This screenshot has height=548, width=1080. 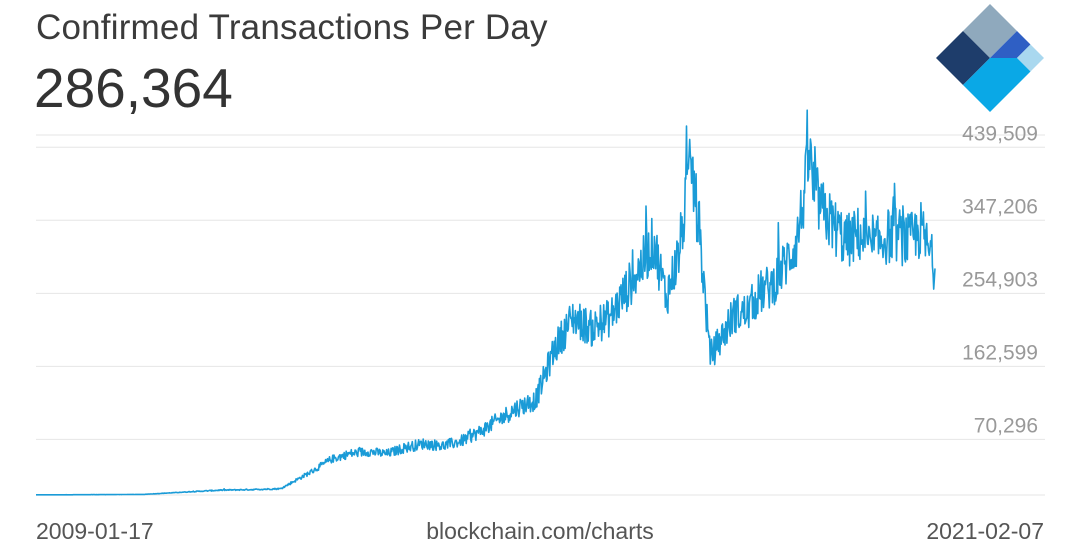 I want to click on current-value: 286,364, so click(x=133, y=88).